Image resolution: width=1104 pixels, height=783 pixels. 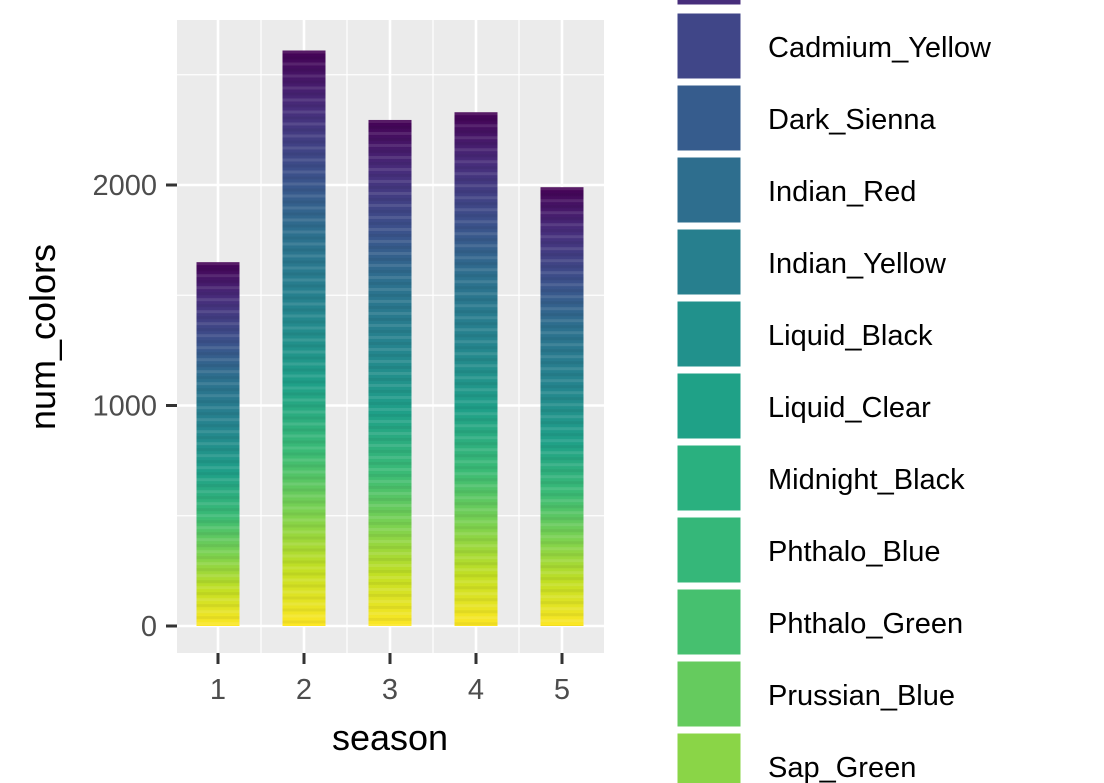 I want to click on y-axis: 0 1000 2000, so click(x=134, y=406).